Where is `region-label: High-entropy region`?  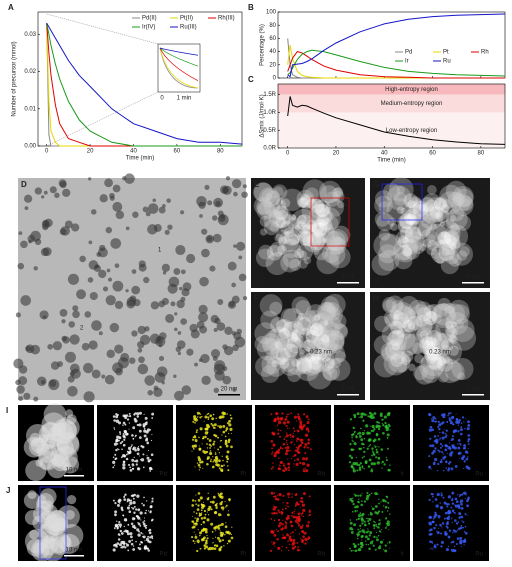
region-label: High-entropy region is located at coordinates (411, 90).